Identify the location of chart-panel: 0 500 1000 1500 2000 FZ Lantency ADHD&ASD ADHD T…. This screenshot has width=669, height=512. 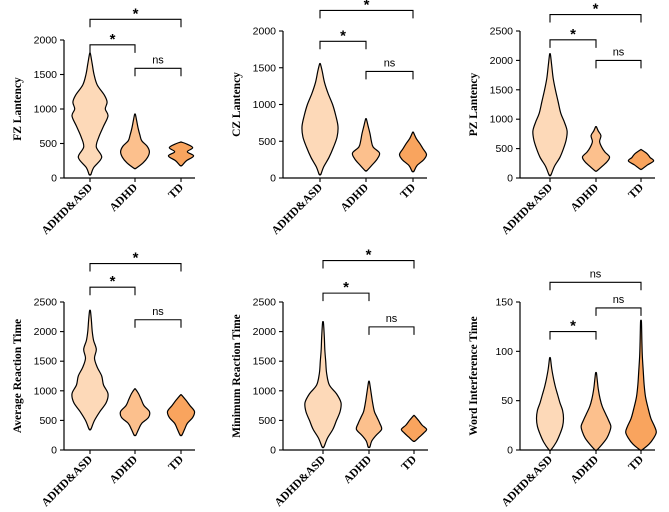
(103, 121).